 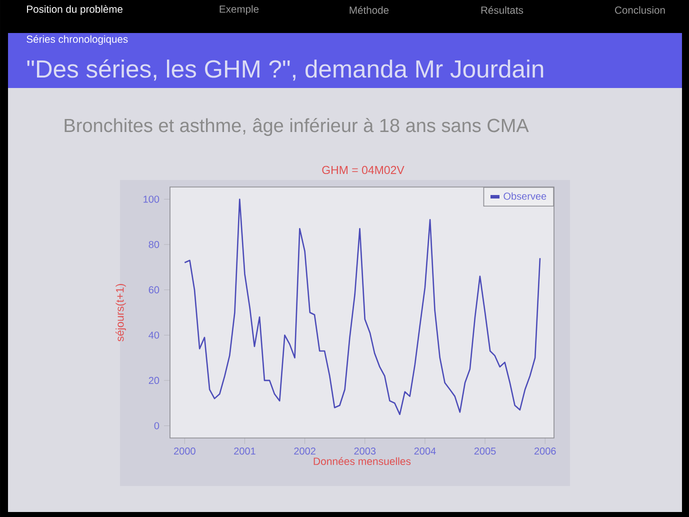 What do you see at coordinates (363, 170) in the screenshot?
I see `text: GHM = 04M02V` at bounding box center [363, 170].